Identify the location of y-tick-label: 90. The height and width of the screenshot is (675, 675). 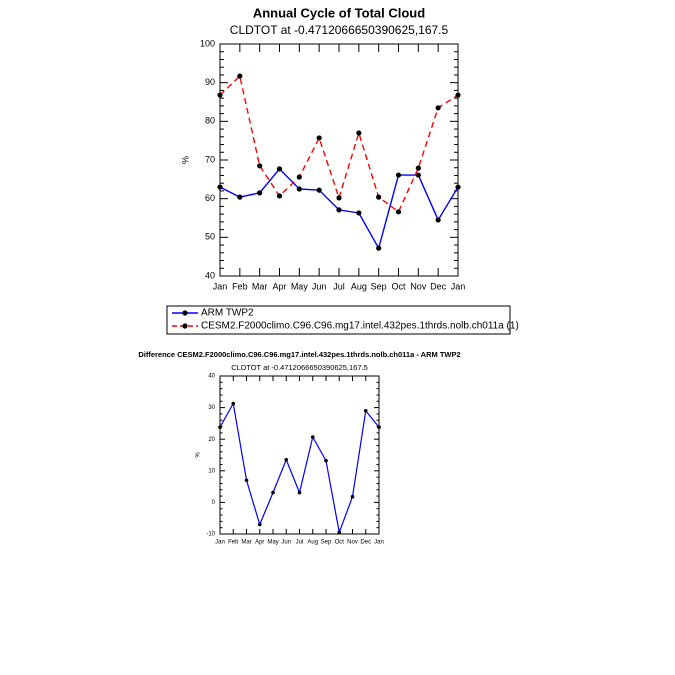
(210, 82).